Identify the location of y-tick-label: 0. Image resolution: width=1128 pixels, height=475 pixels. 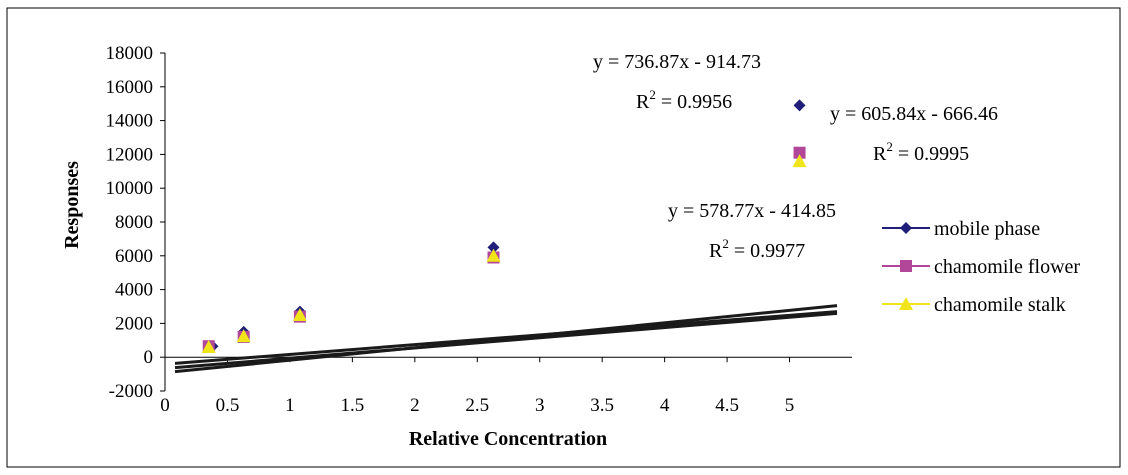
(149, 357).